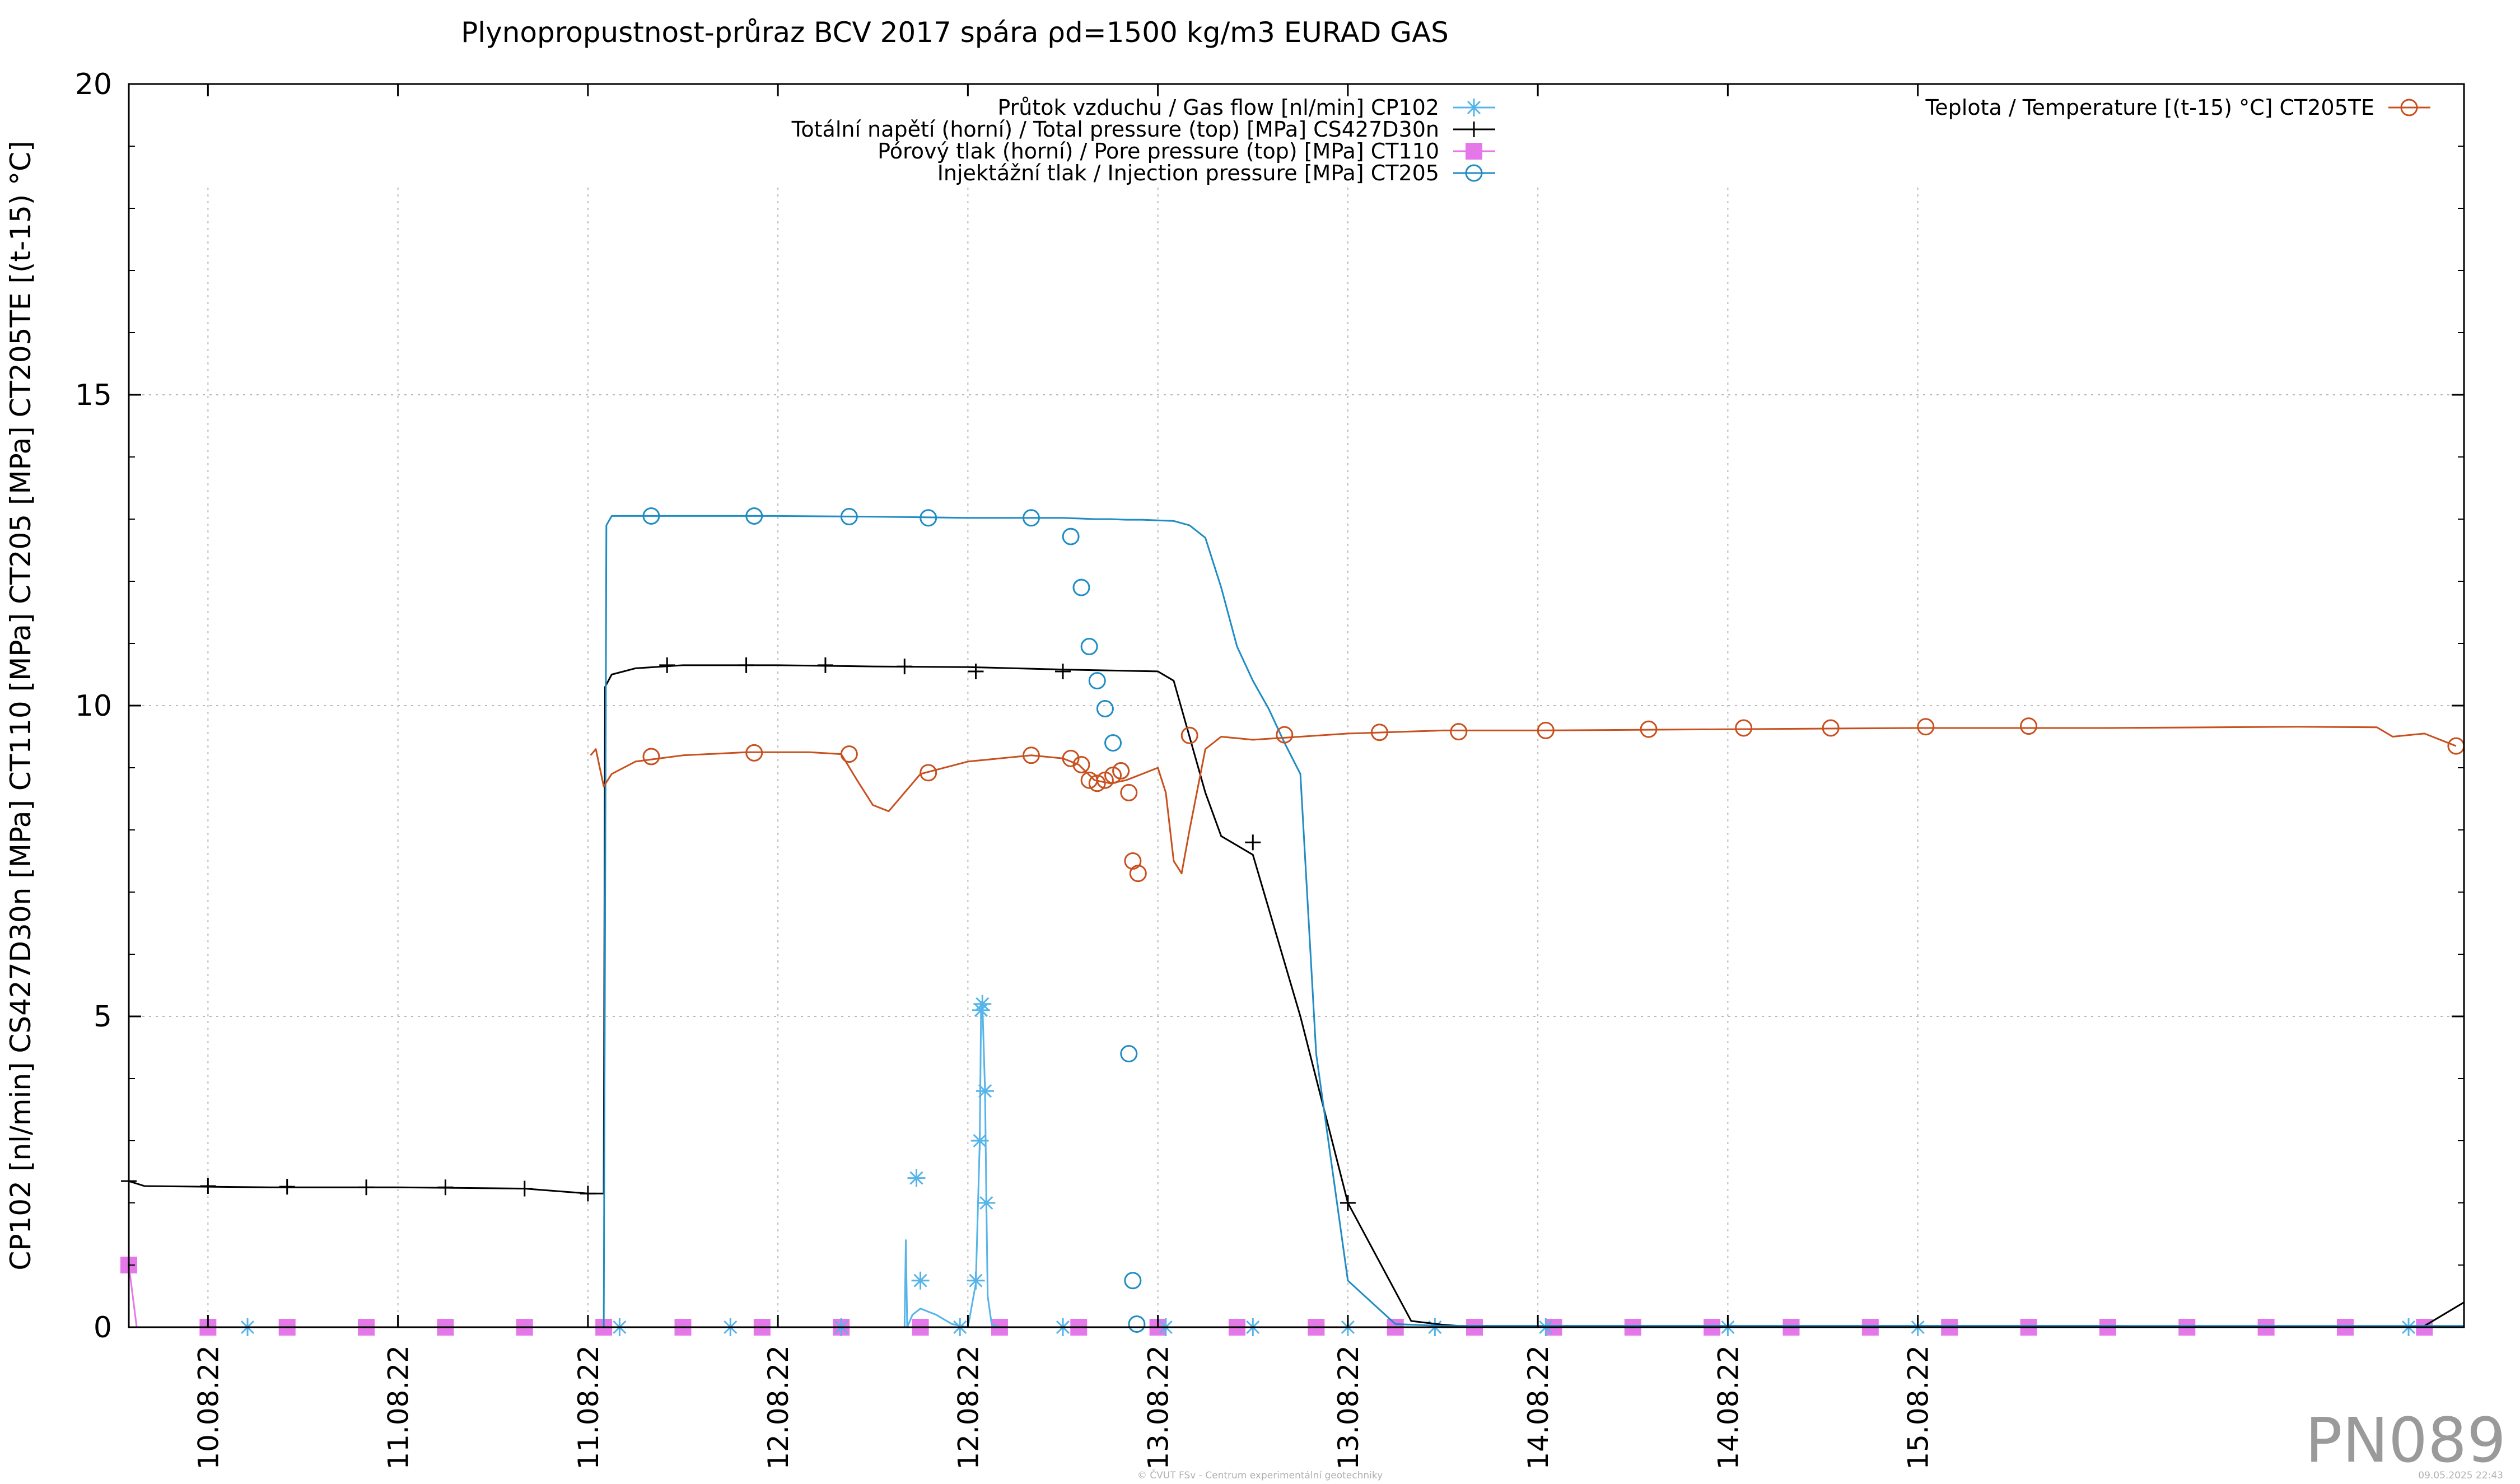  Describe the element at coordinates (103, 1017) in the screenshot. I see `y-tick-label: 5` at that location.